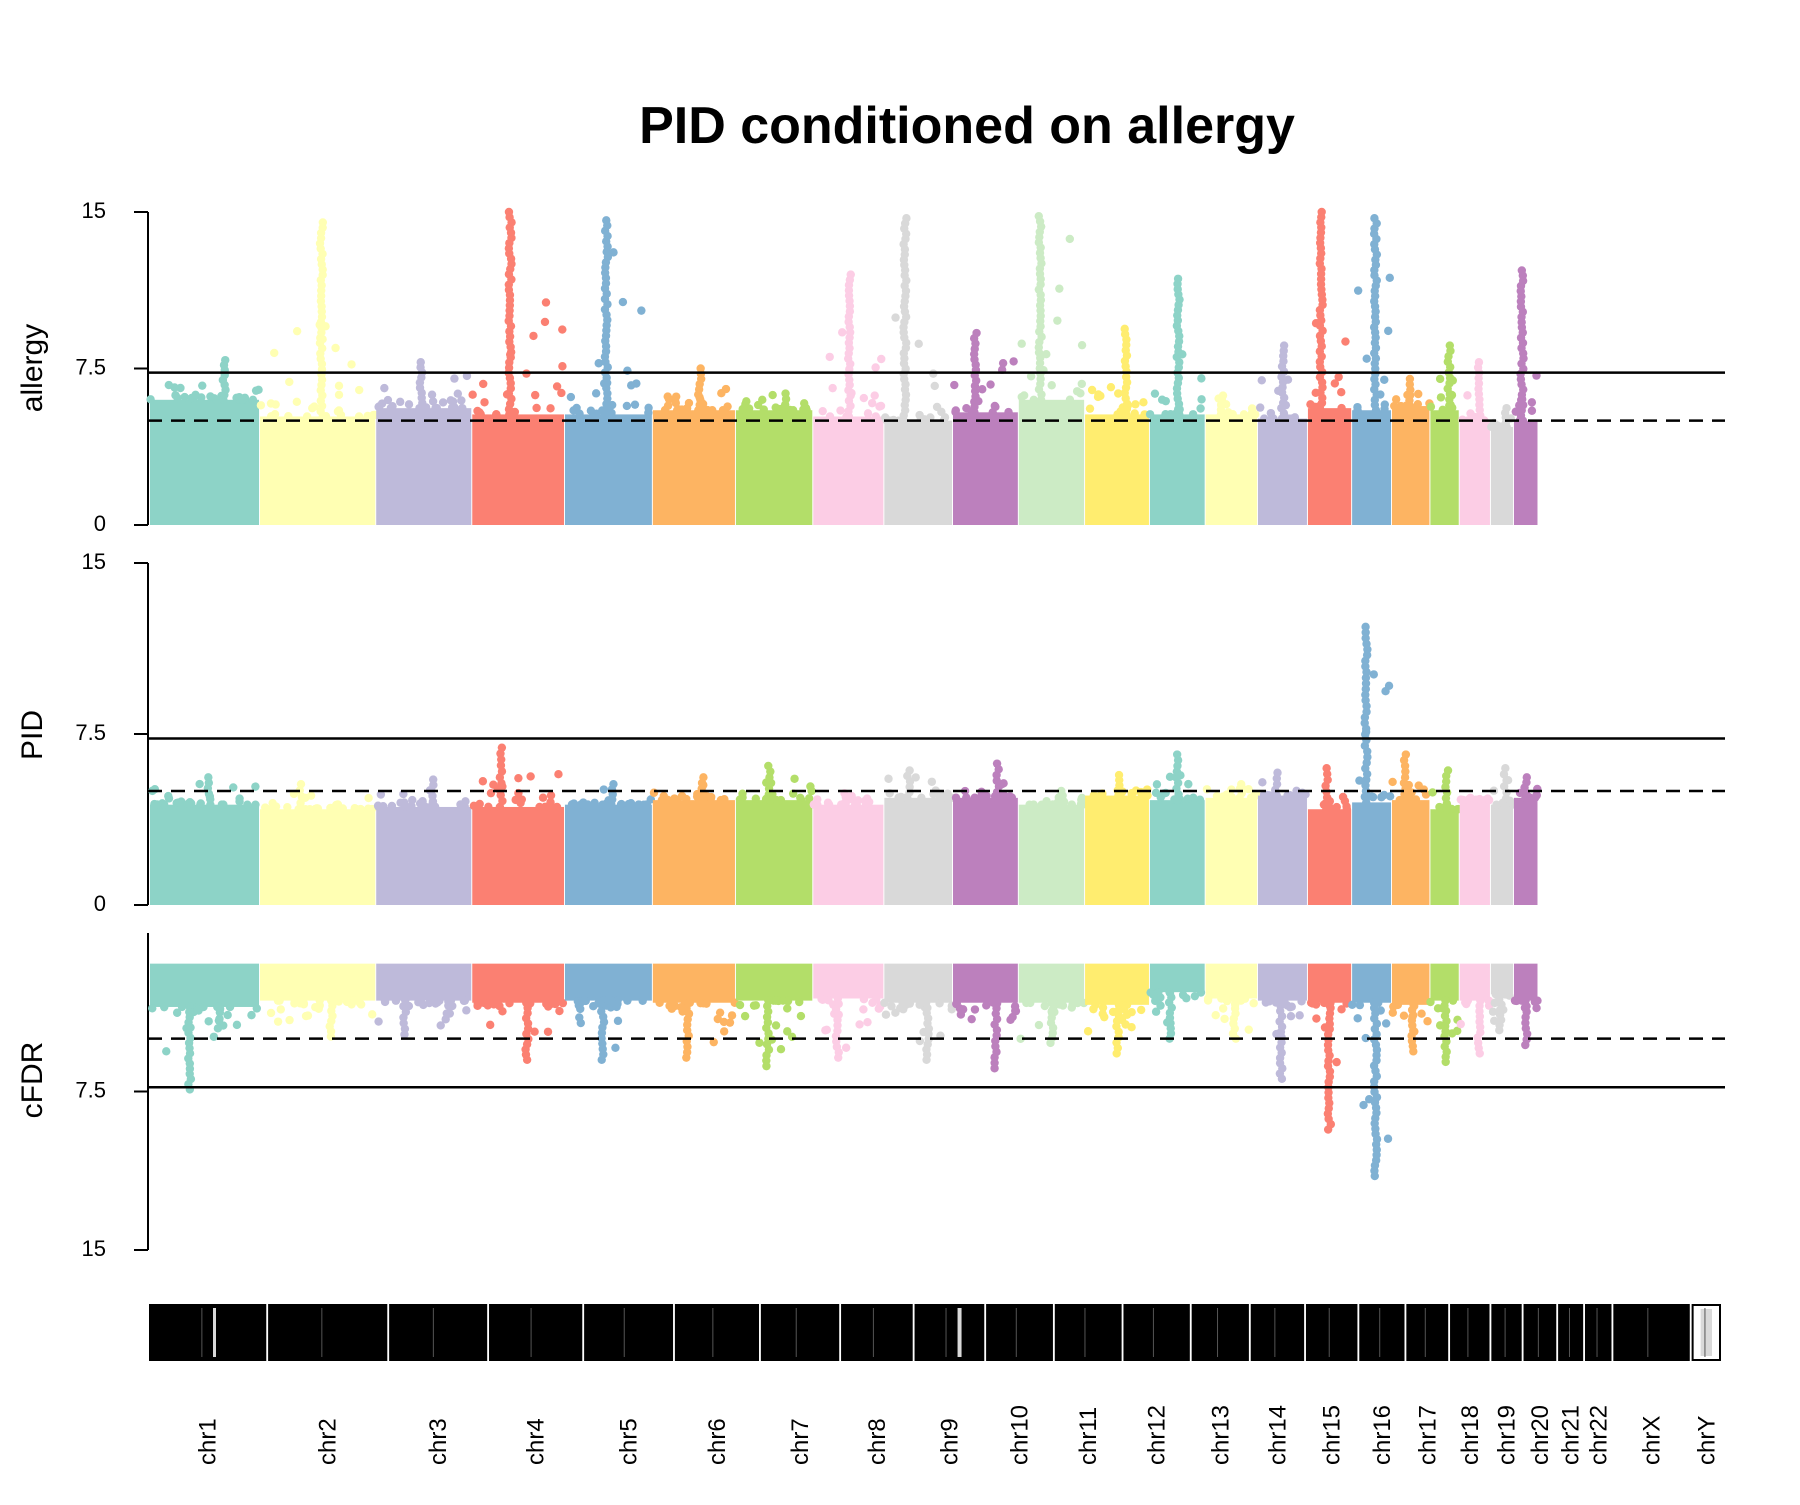  I want to click on chromosome-label-chr22: chr22, so click(1598, 1435).